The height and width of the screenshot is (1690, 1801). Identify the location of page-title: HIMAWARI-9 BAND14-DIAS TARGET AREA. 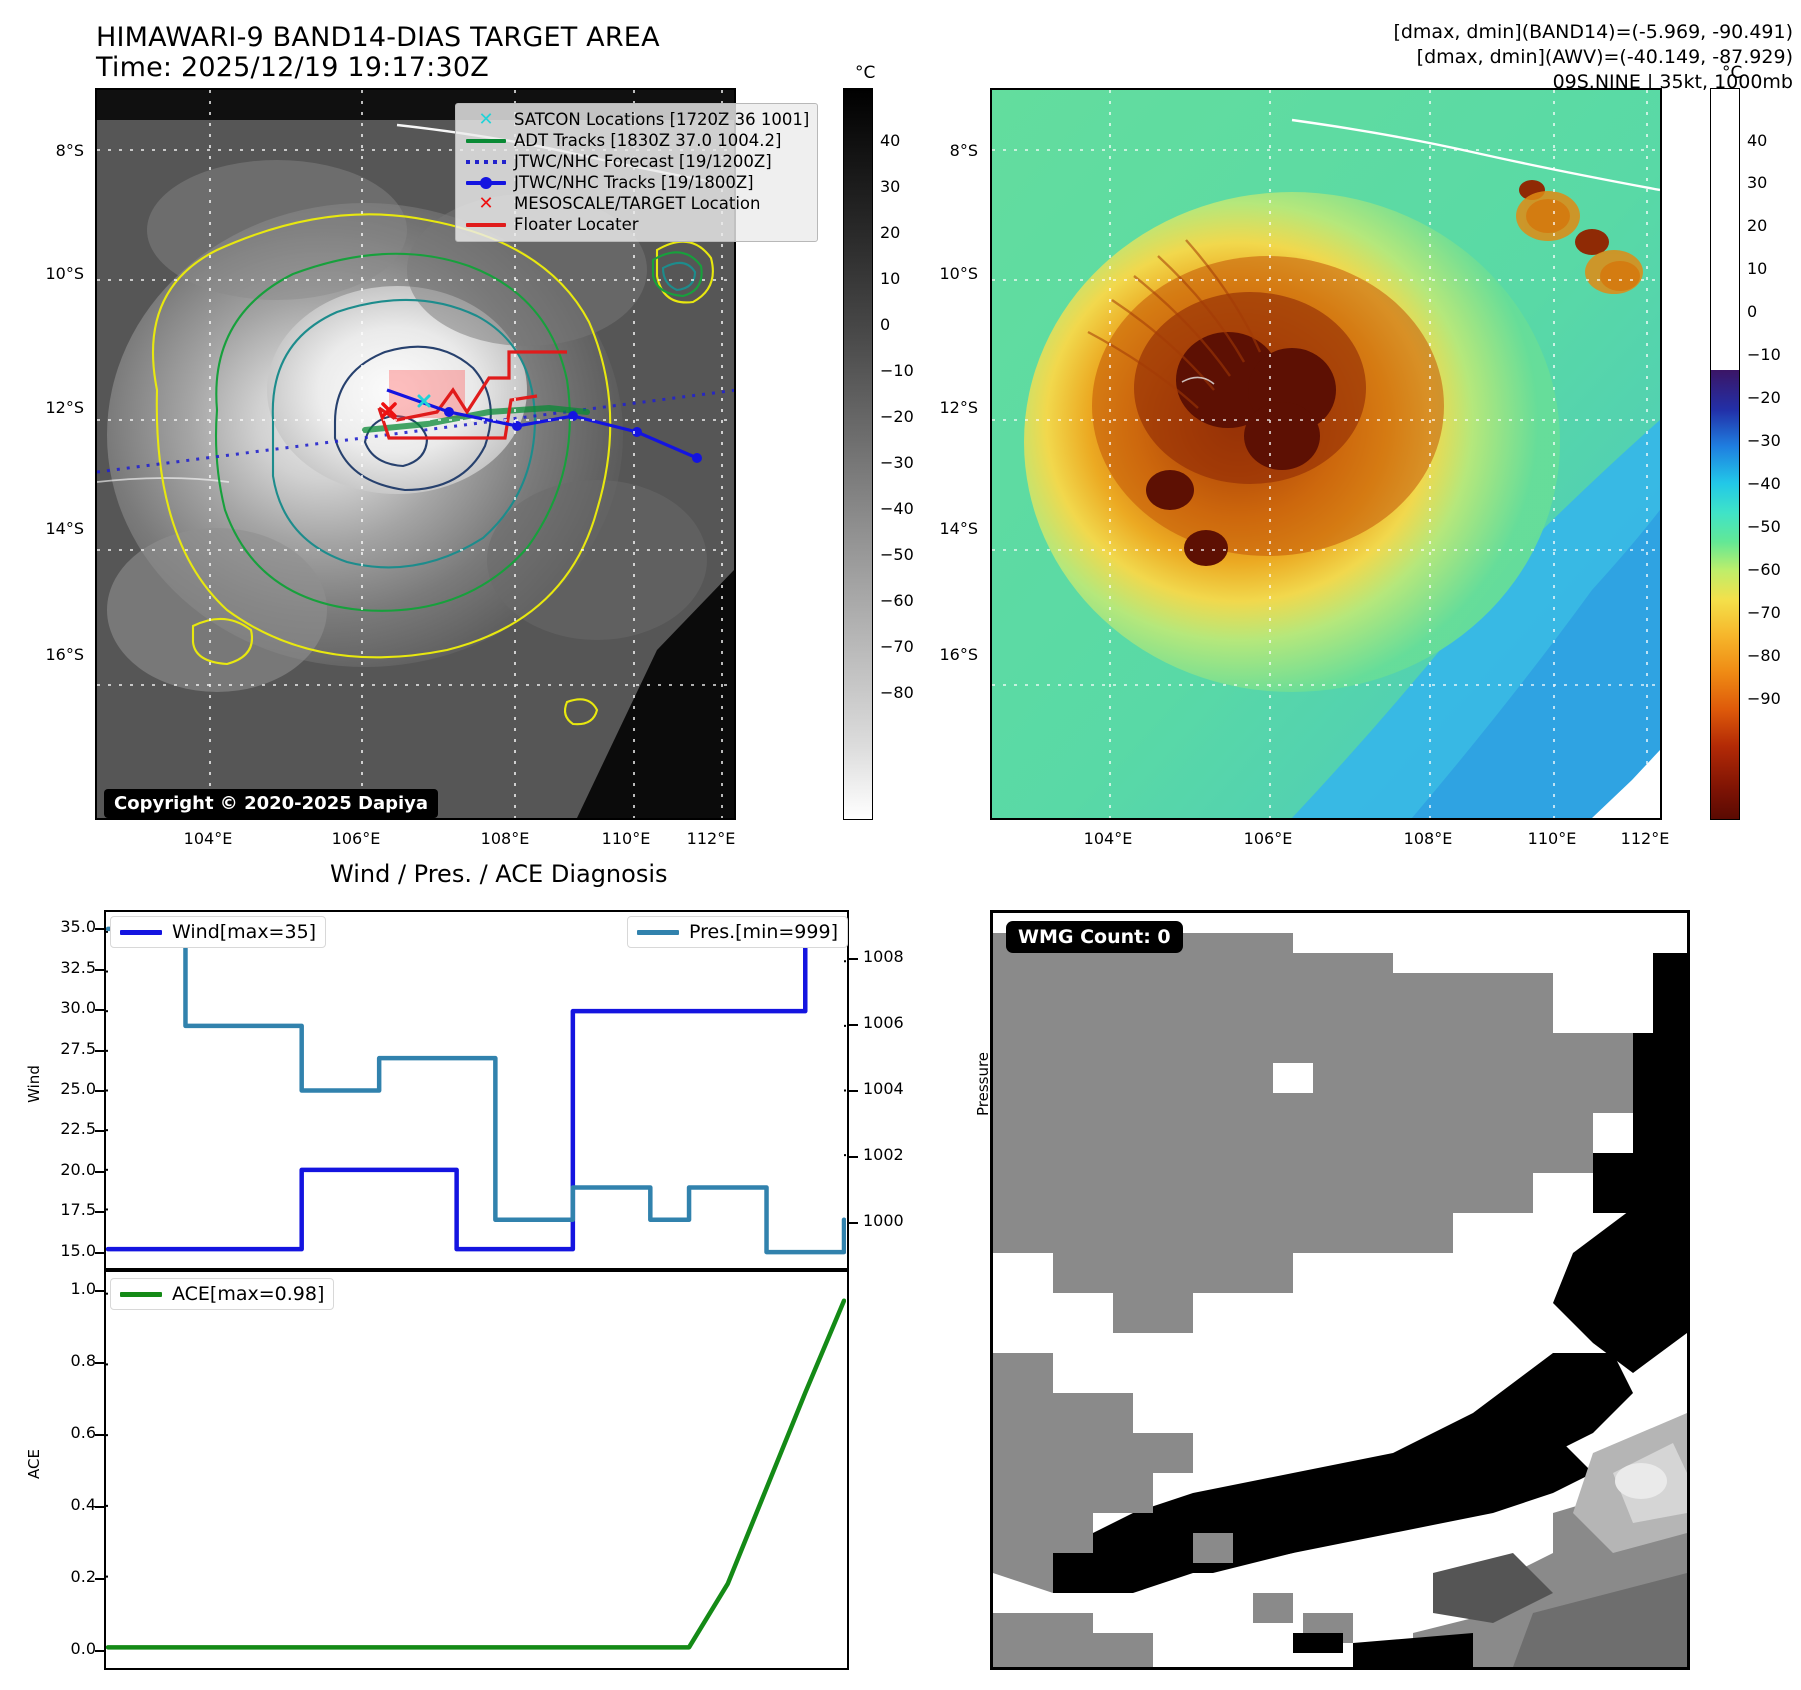
(378, 37).